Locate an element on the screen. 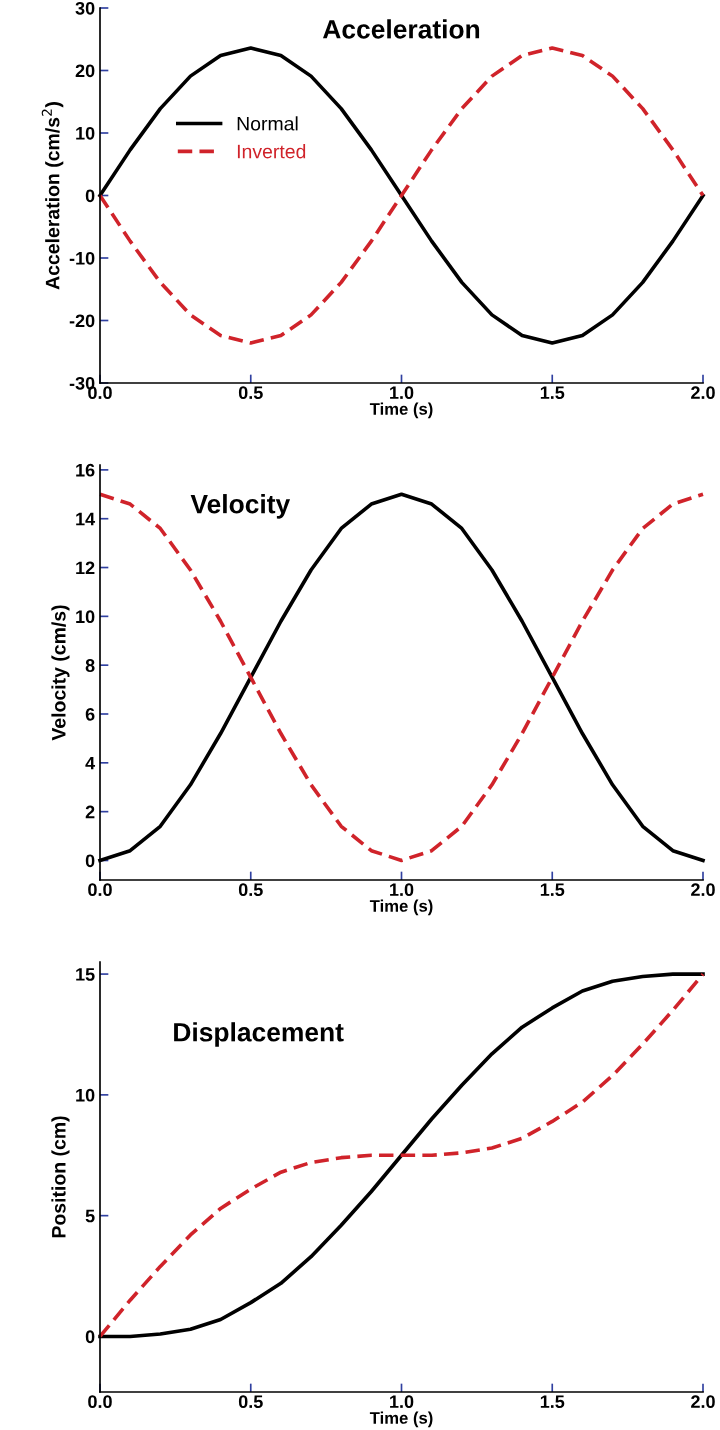  y-tick-label: 4 is located at coordinates (90, 763).